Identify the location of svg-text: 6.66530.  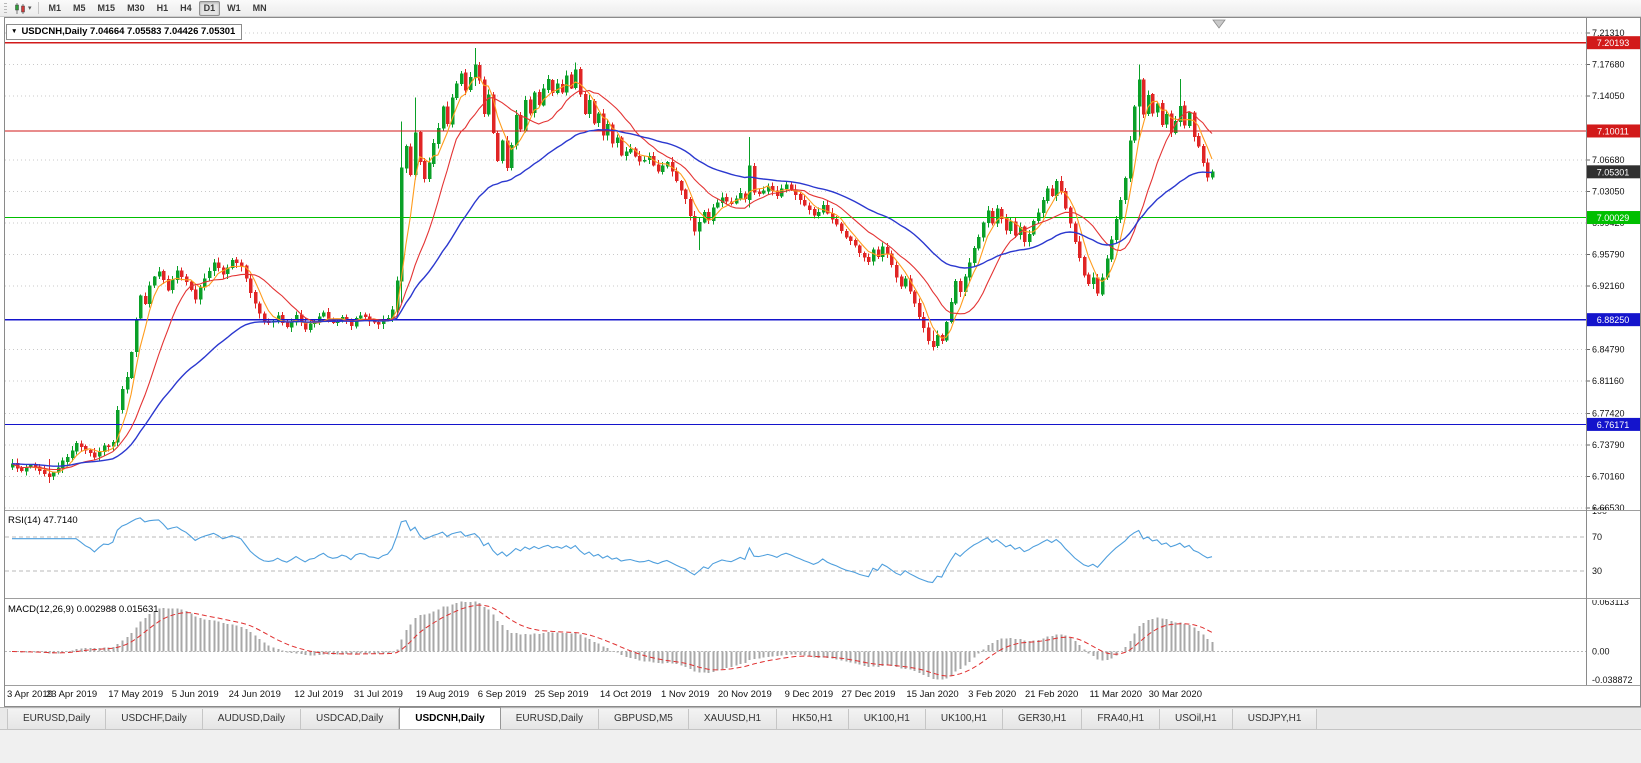
(1608, 508).